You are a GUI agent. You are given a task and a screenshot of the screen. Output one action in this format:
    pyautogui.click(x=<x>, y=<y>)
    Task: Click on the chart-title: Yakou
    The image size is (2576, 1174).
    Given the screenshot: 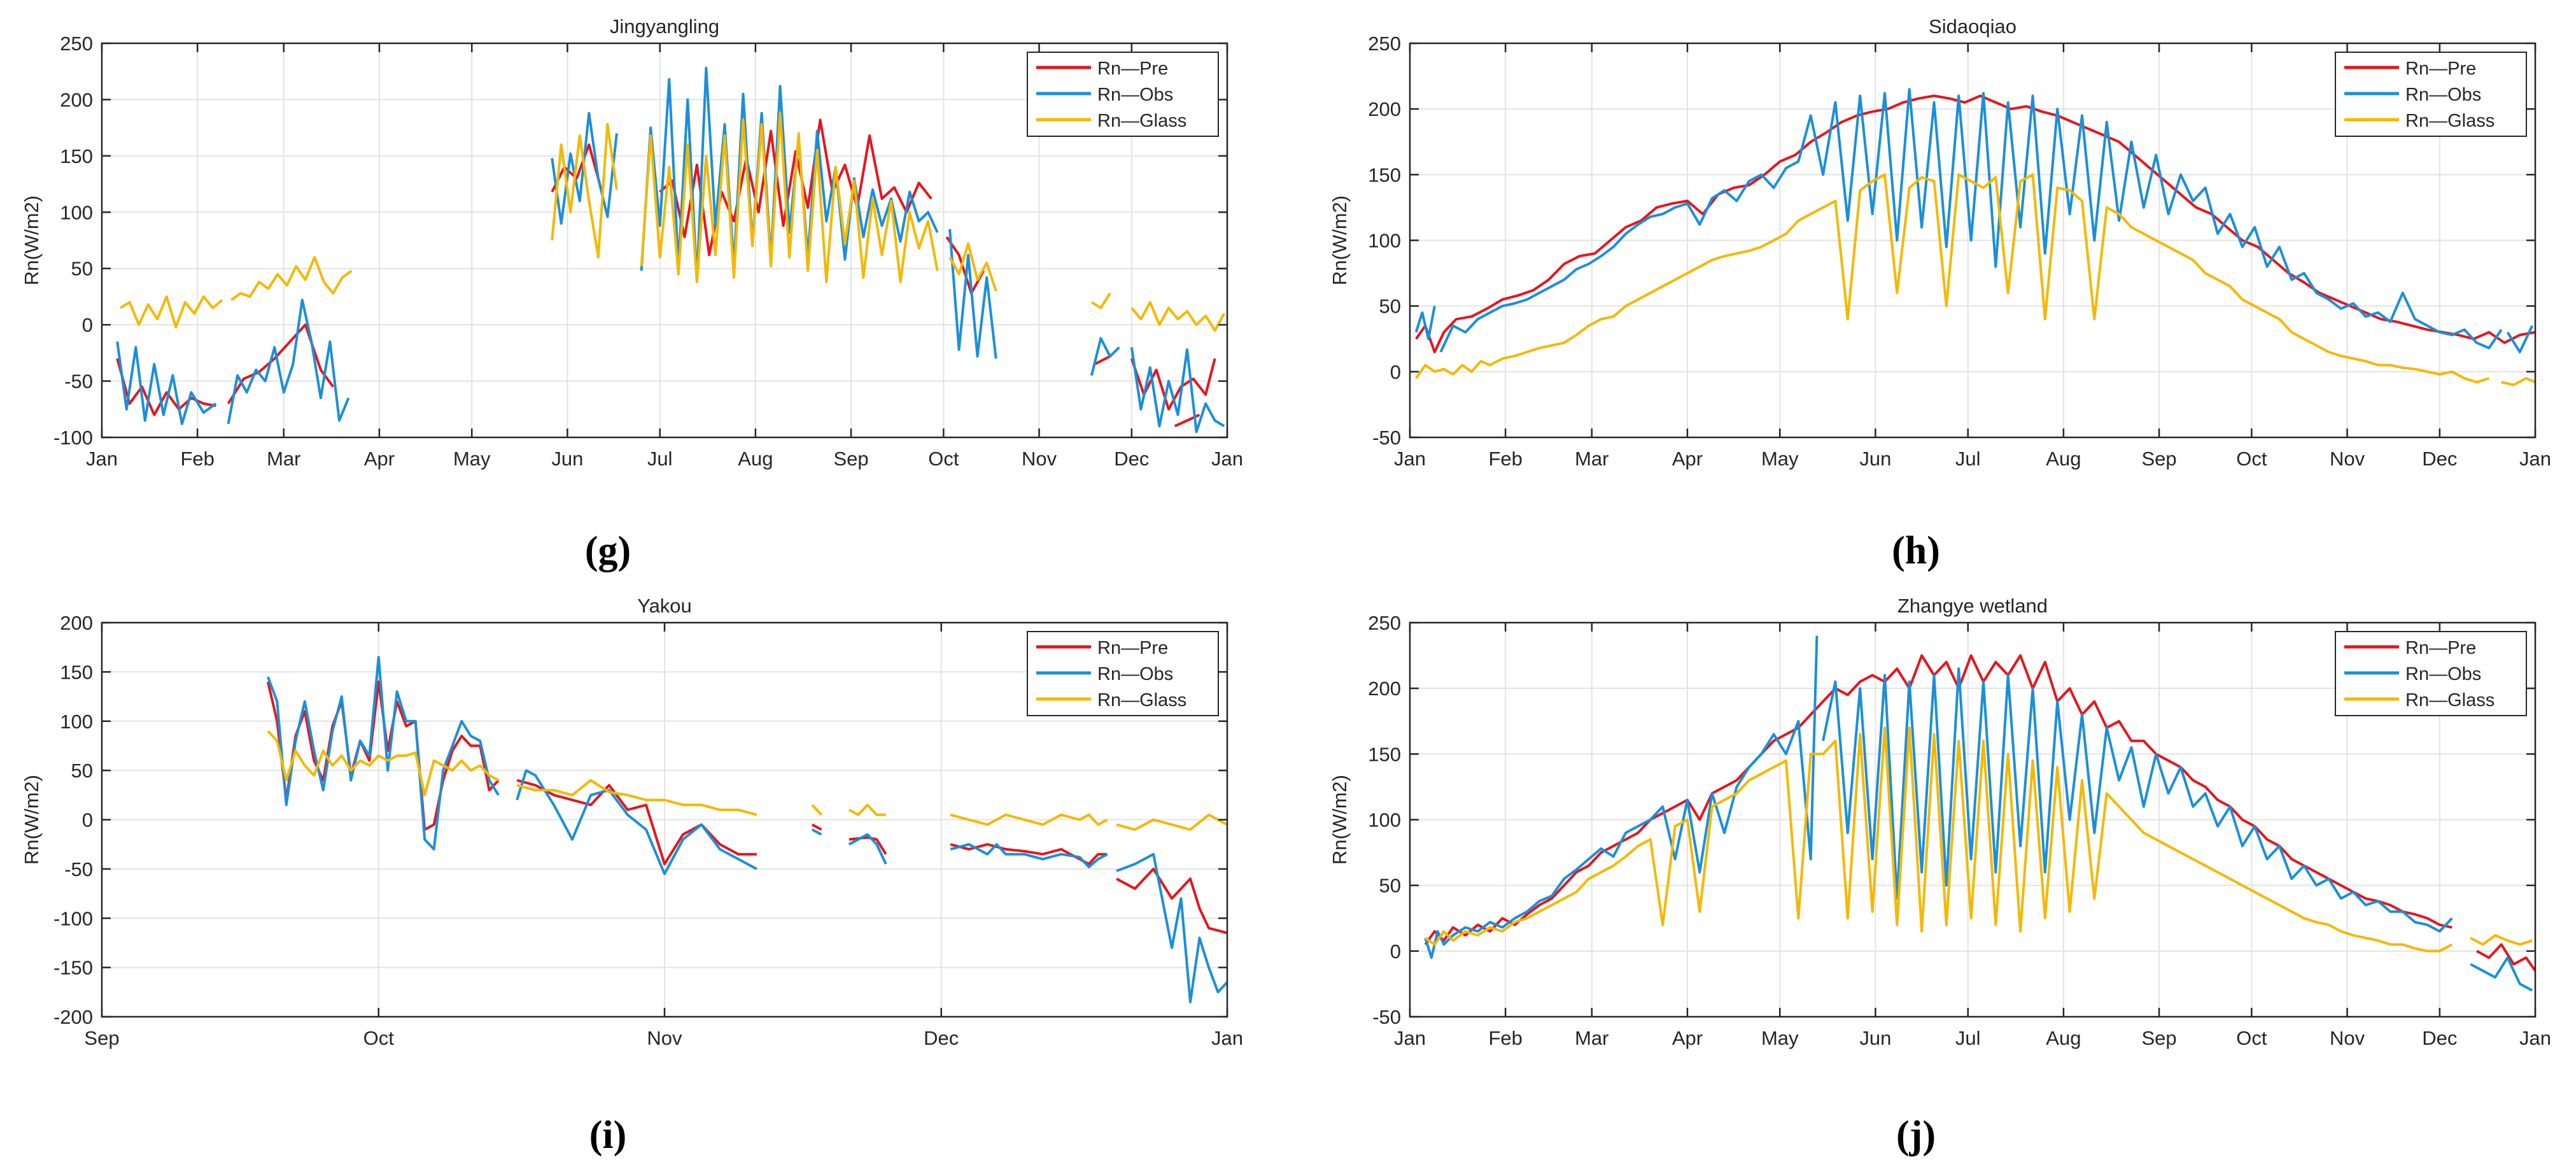 What is the action you would take?
    pyautogui.click(x=665, y=606)
    